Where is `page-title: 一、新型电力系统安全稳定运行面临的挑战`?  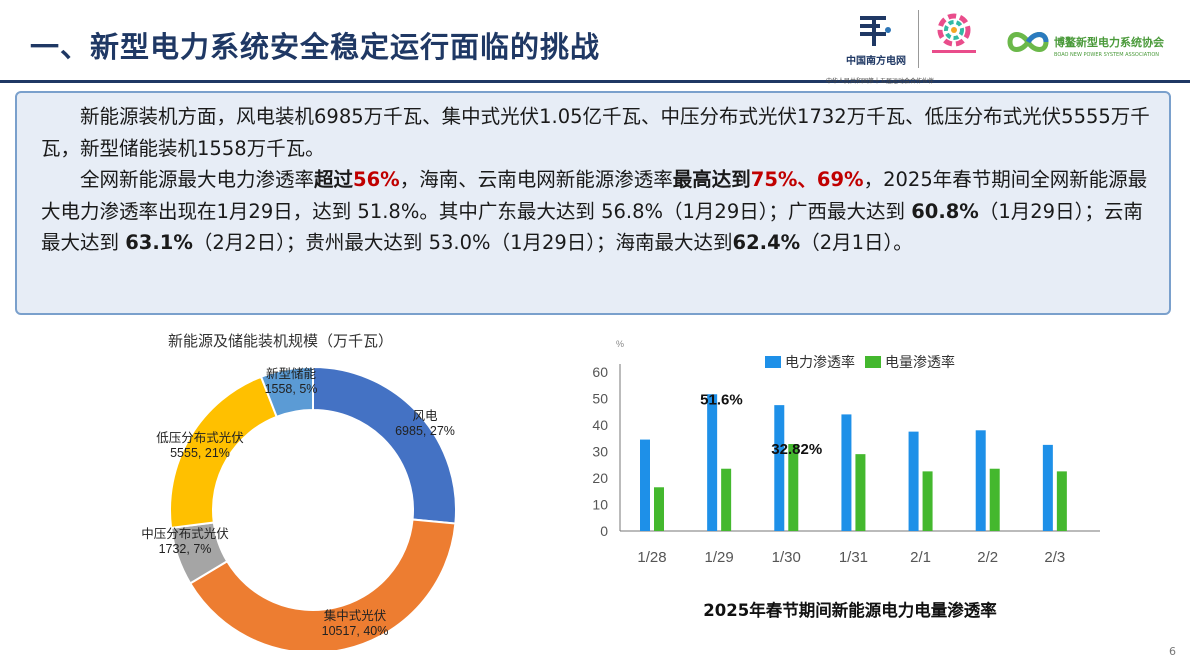 page-title: 一、新型电力系统安全稳定运行面临的挑战 is located at coordinates (315, 47).